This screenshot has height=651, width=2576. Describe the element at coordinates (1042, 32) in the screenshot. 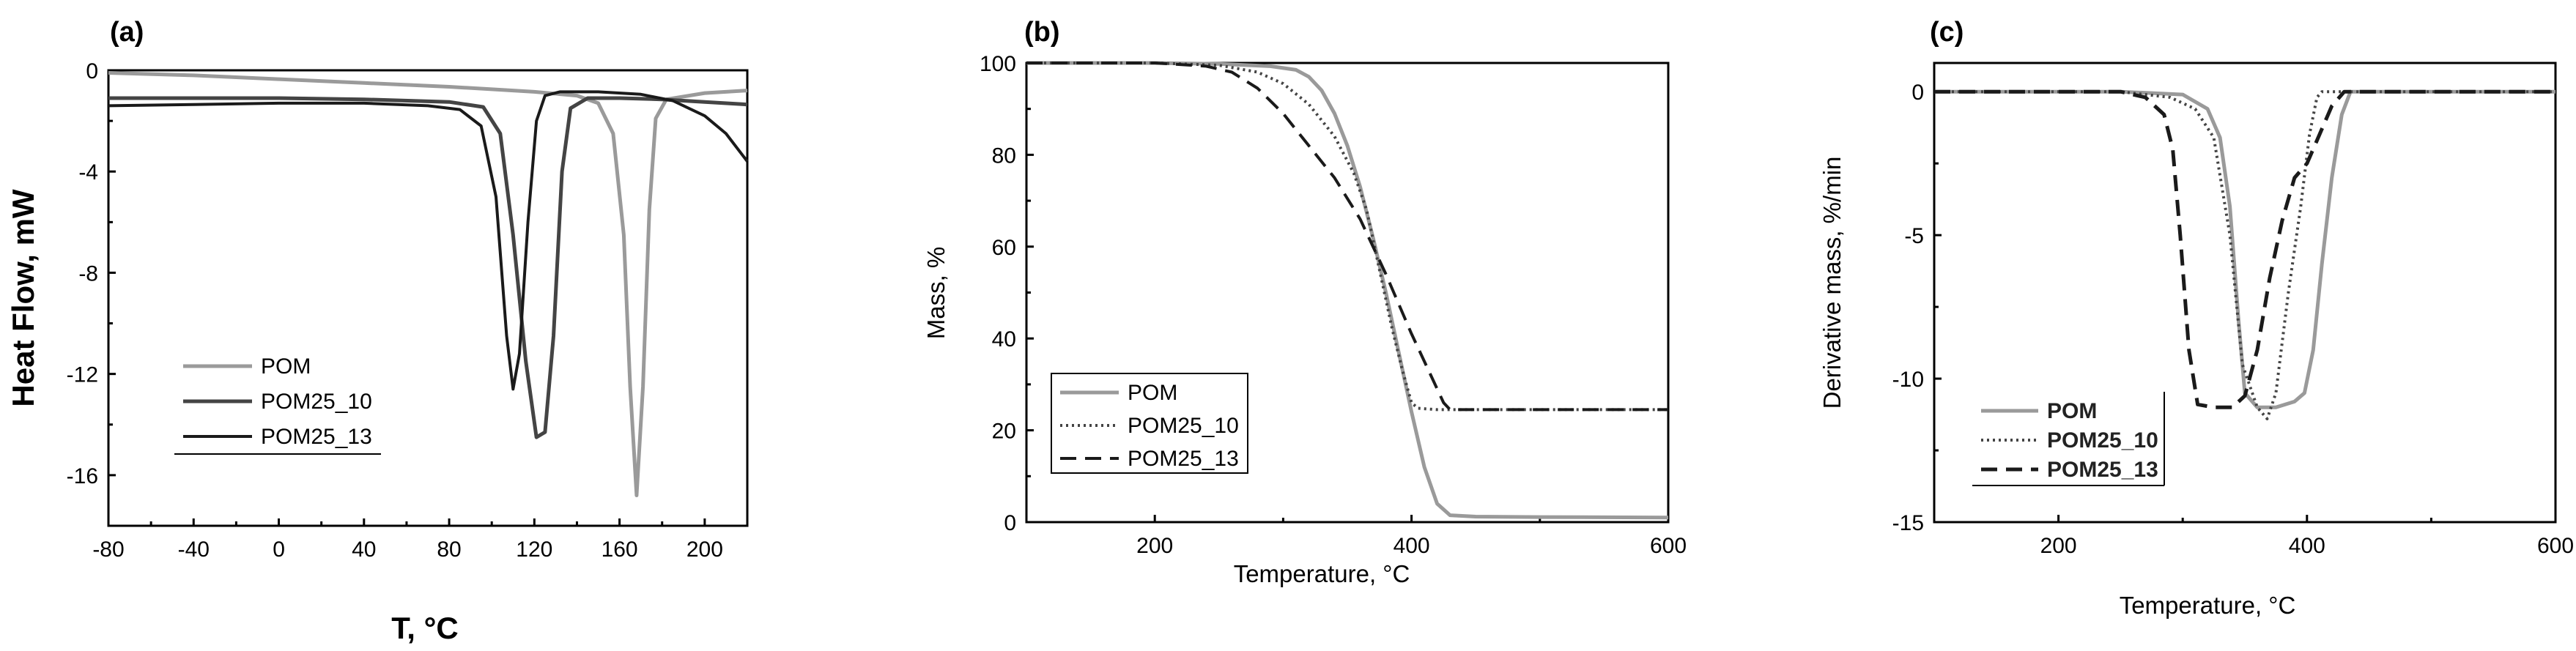

I see `panel-label: (b)` at that location.